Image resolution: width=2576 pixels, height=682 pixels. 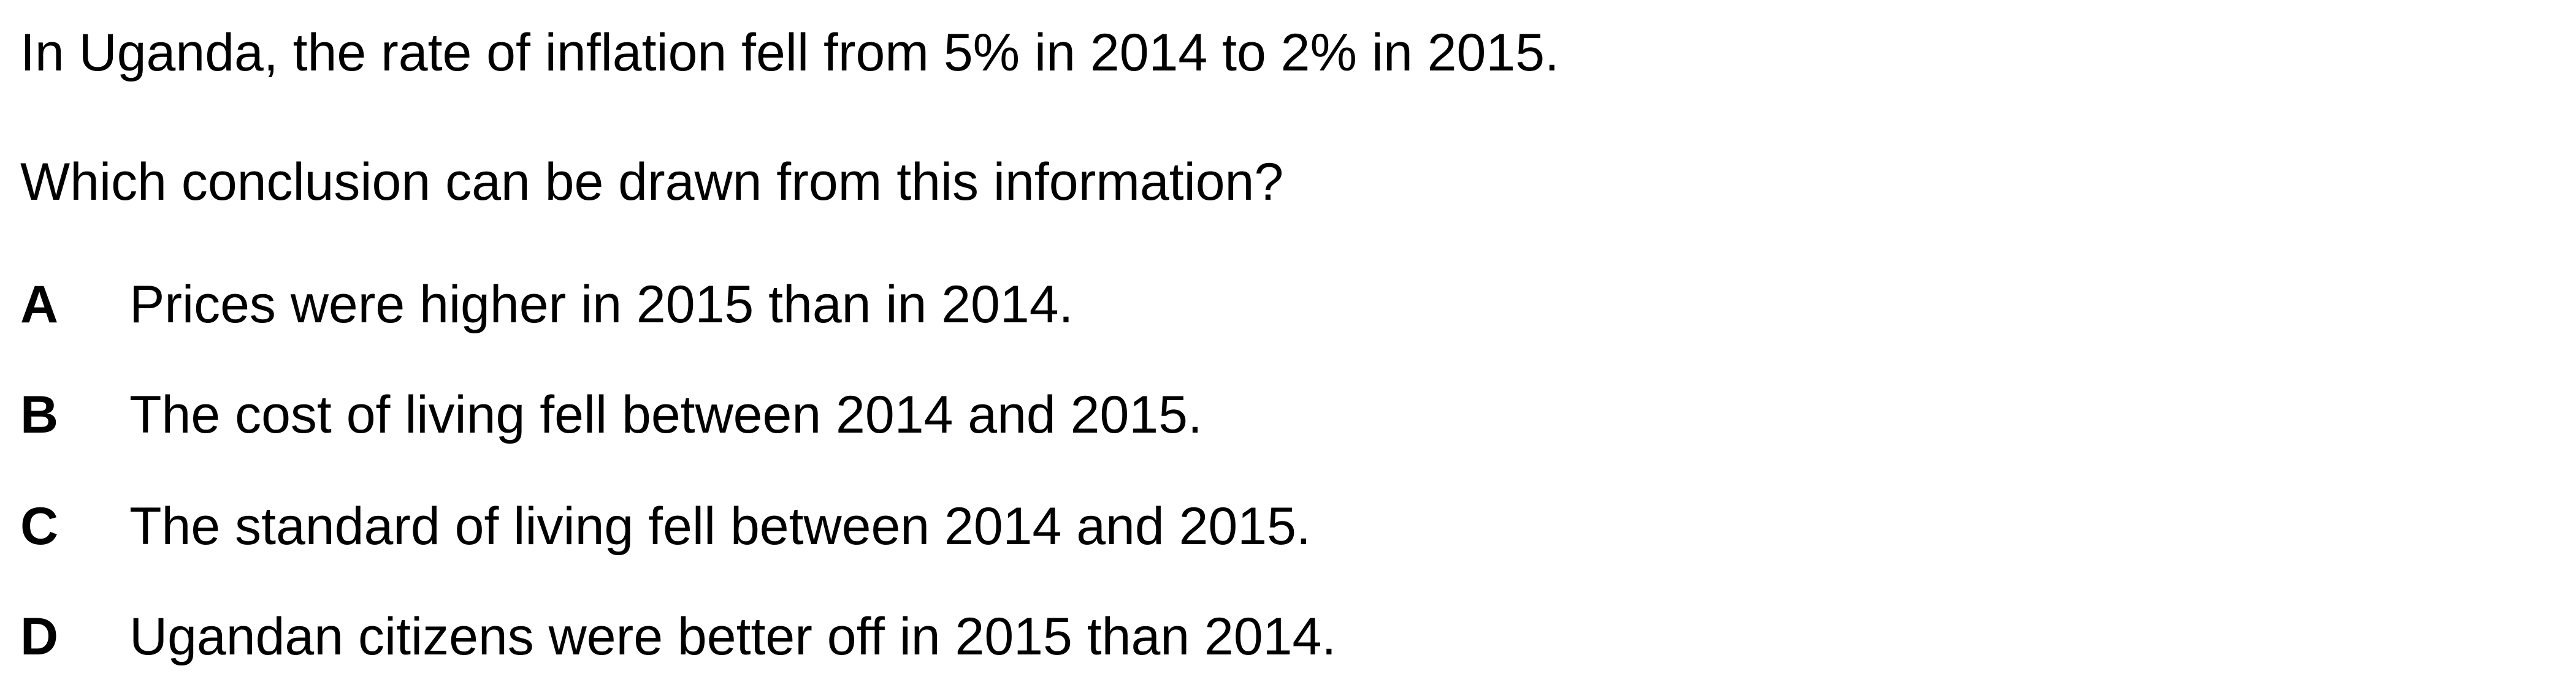 What do you see at coordinates (39, 415) in the screenshot?
I see `option-letter: B` at bounding box center [39, 415].